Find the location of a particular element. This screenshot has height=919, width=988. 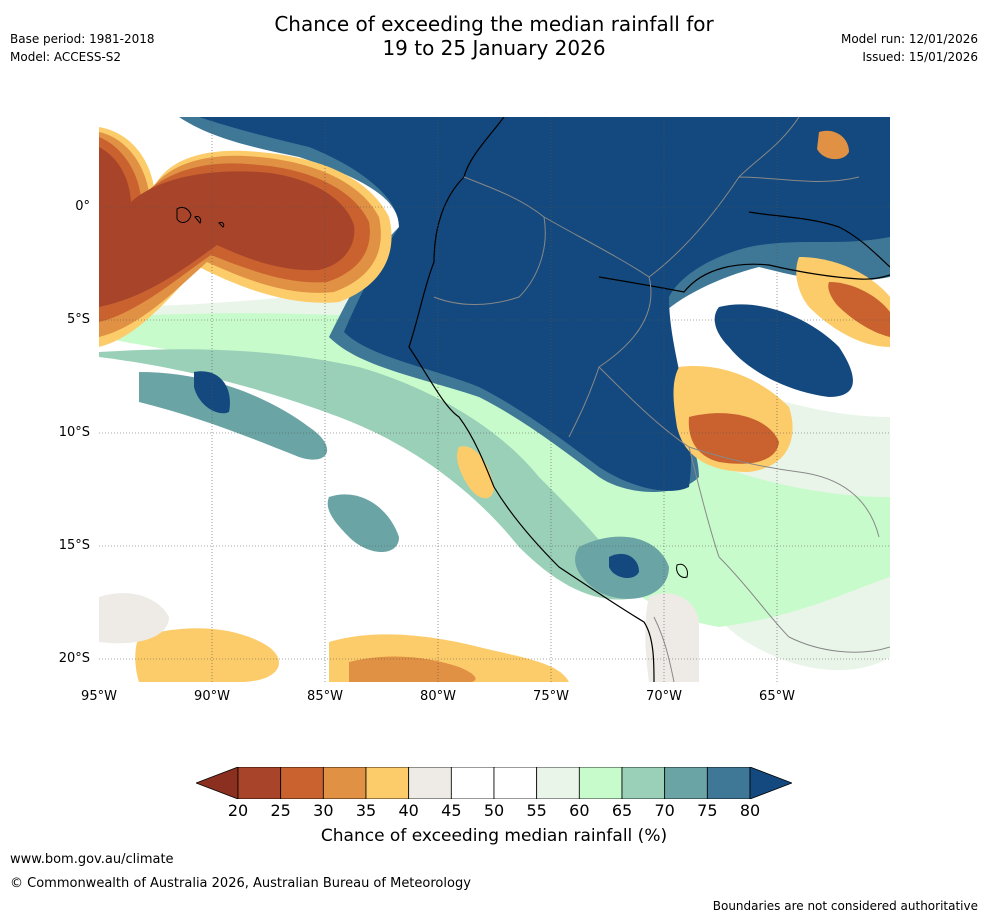

colorbar-title: Chance of exceeding median rainfall (%) is located at coordinates (494, 836).